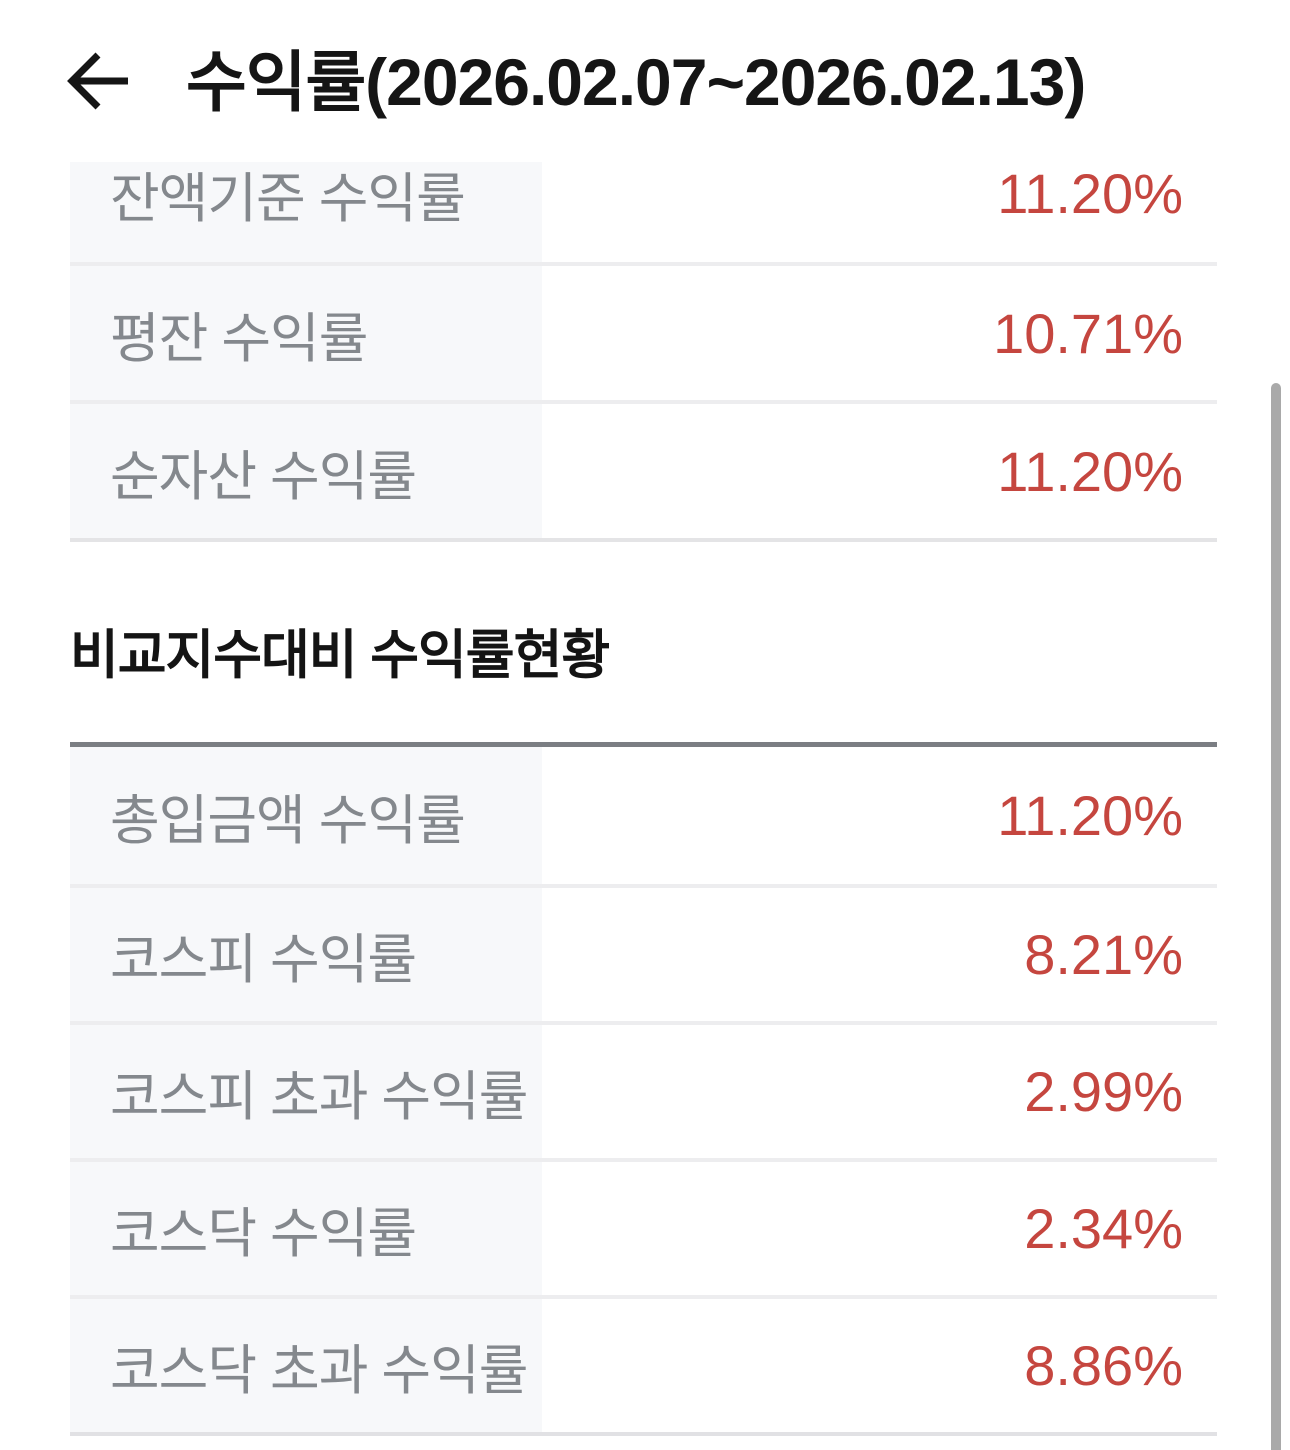 The width and height of the screenshot is (1290, 1450). Describe the element at coordinates (643, 815) in the screenshot. I see `table-row: 총입금액 수익률 11.20%` at that location.